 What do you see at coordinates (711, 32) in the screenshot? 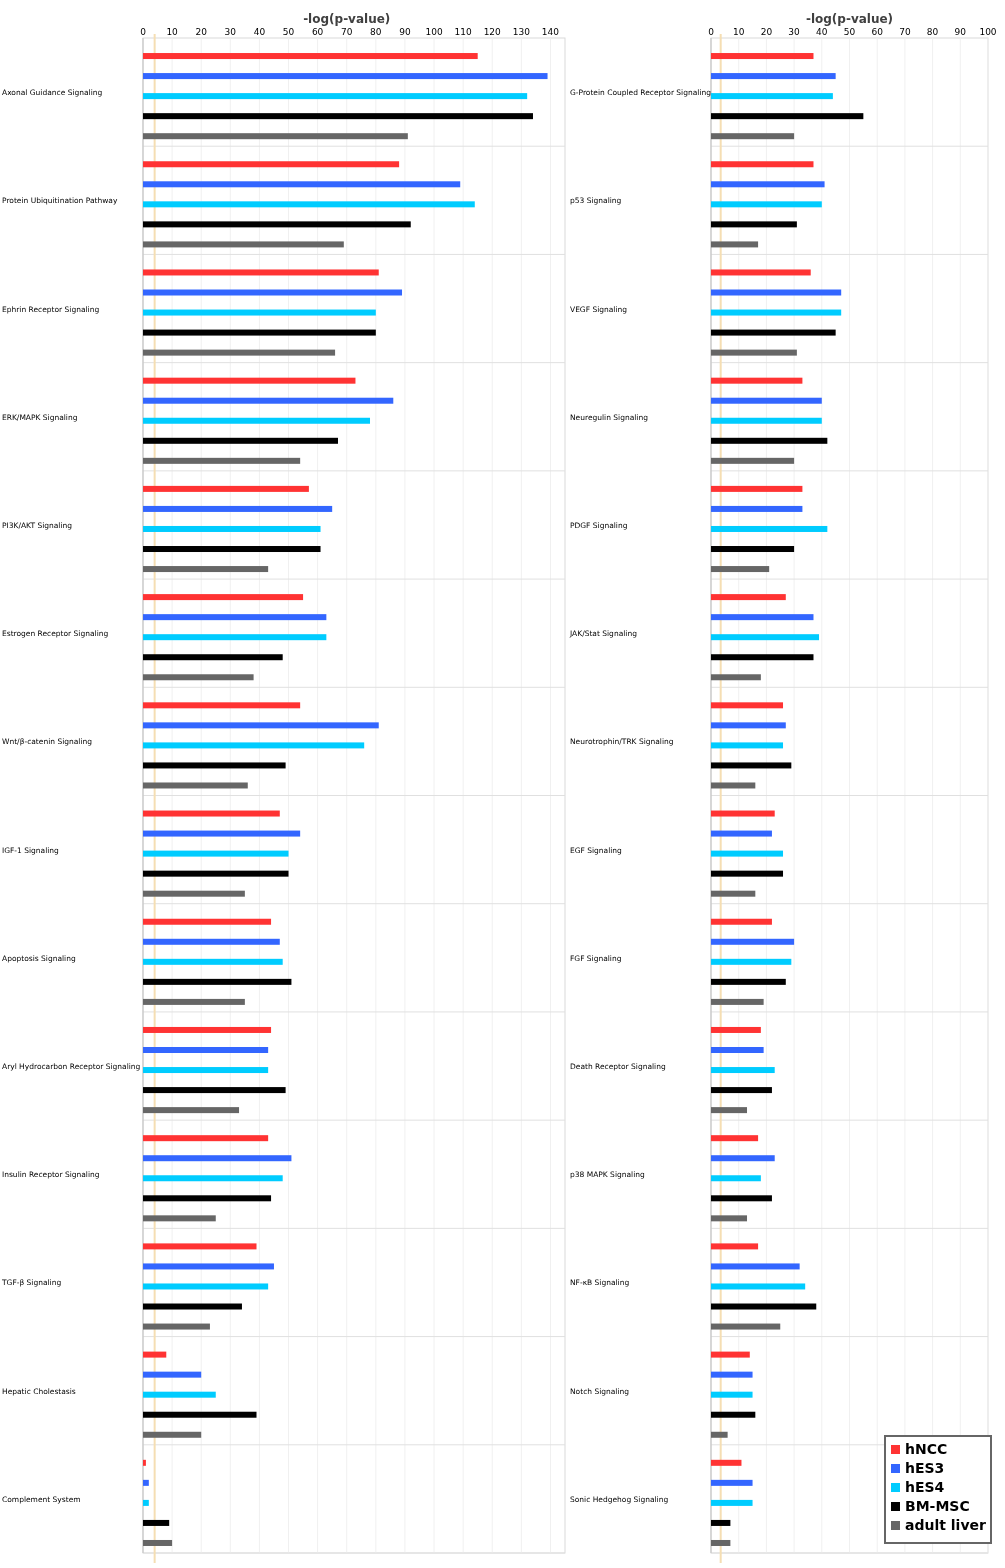
I see `x-tick-label: 0` at bounding box center [711, 32].